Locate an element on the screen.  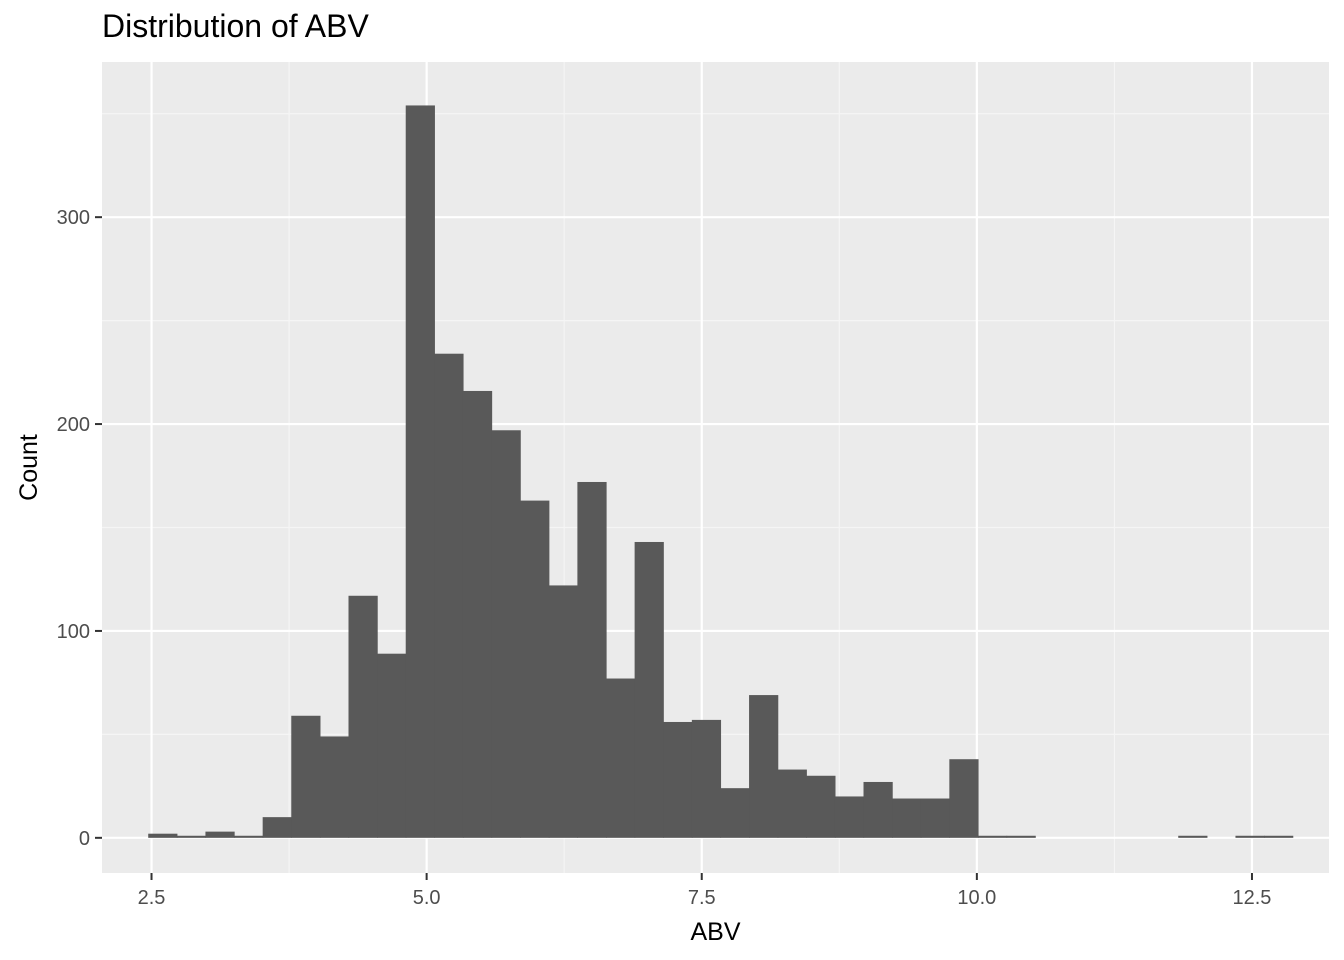
x-tick-label: 10.0 is located at coordinates (976, 898).